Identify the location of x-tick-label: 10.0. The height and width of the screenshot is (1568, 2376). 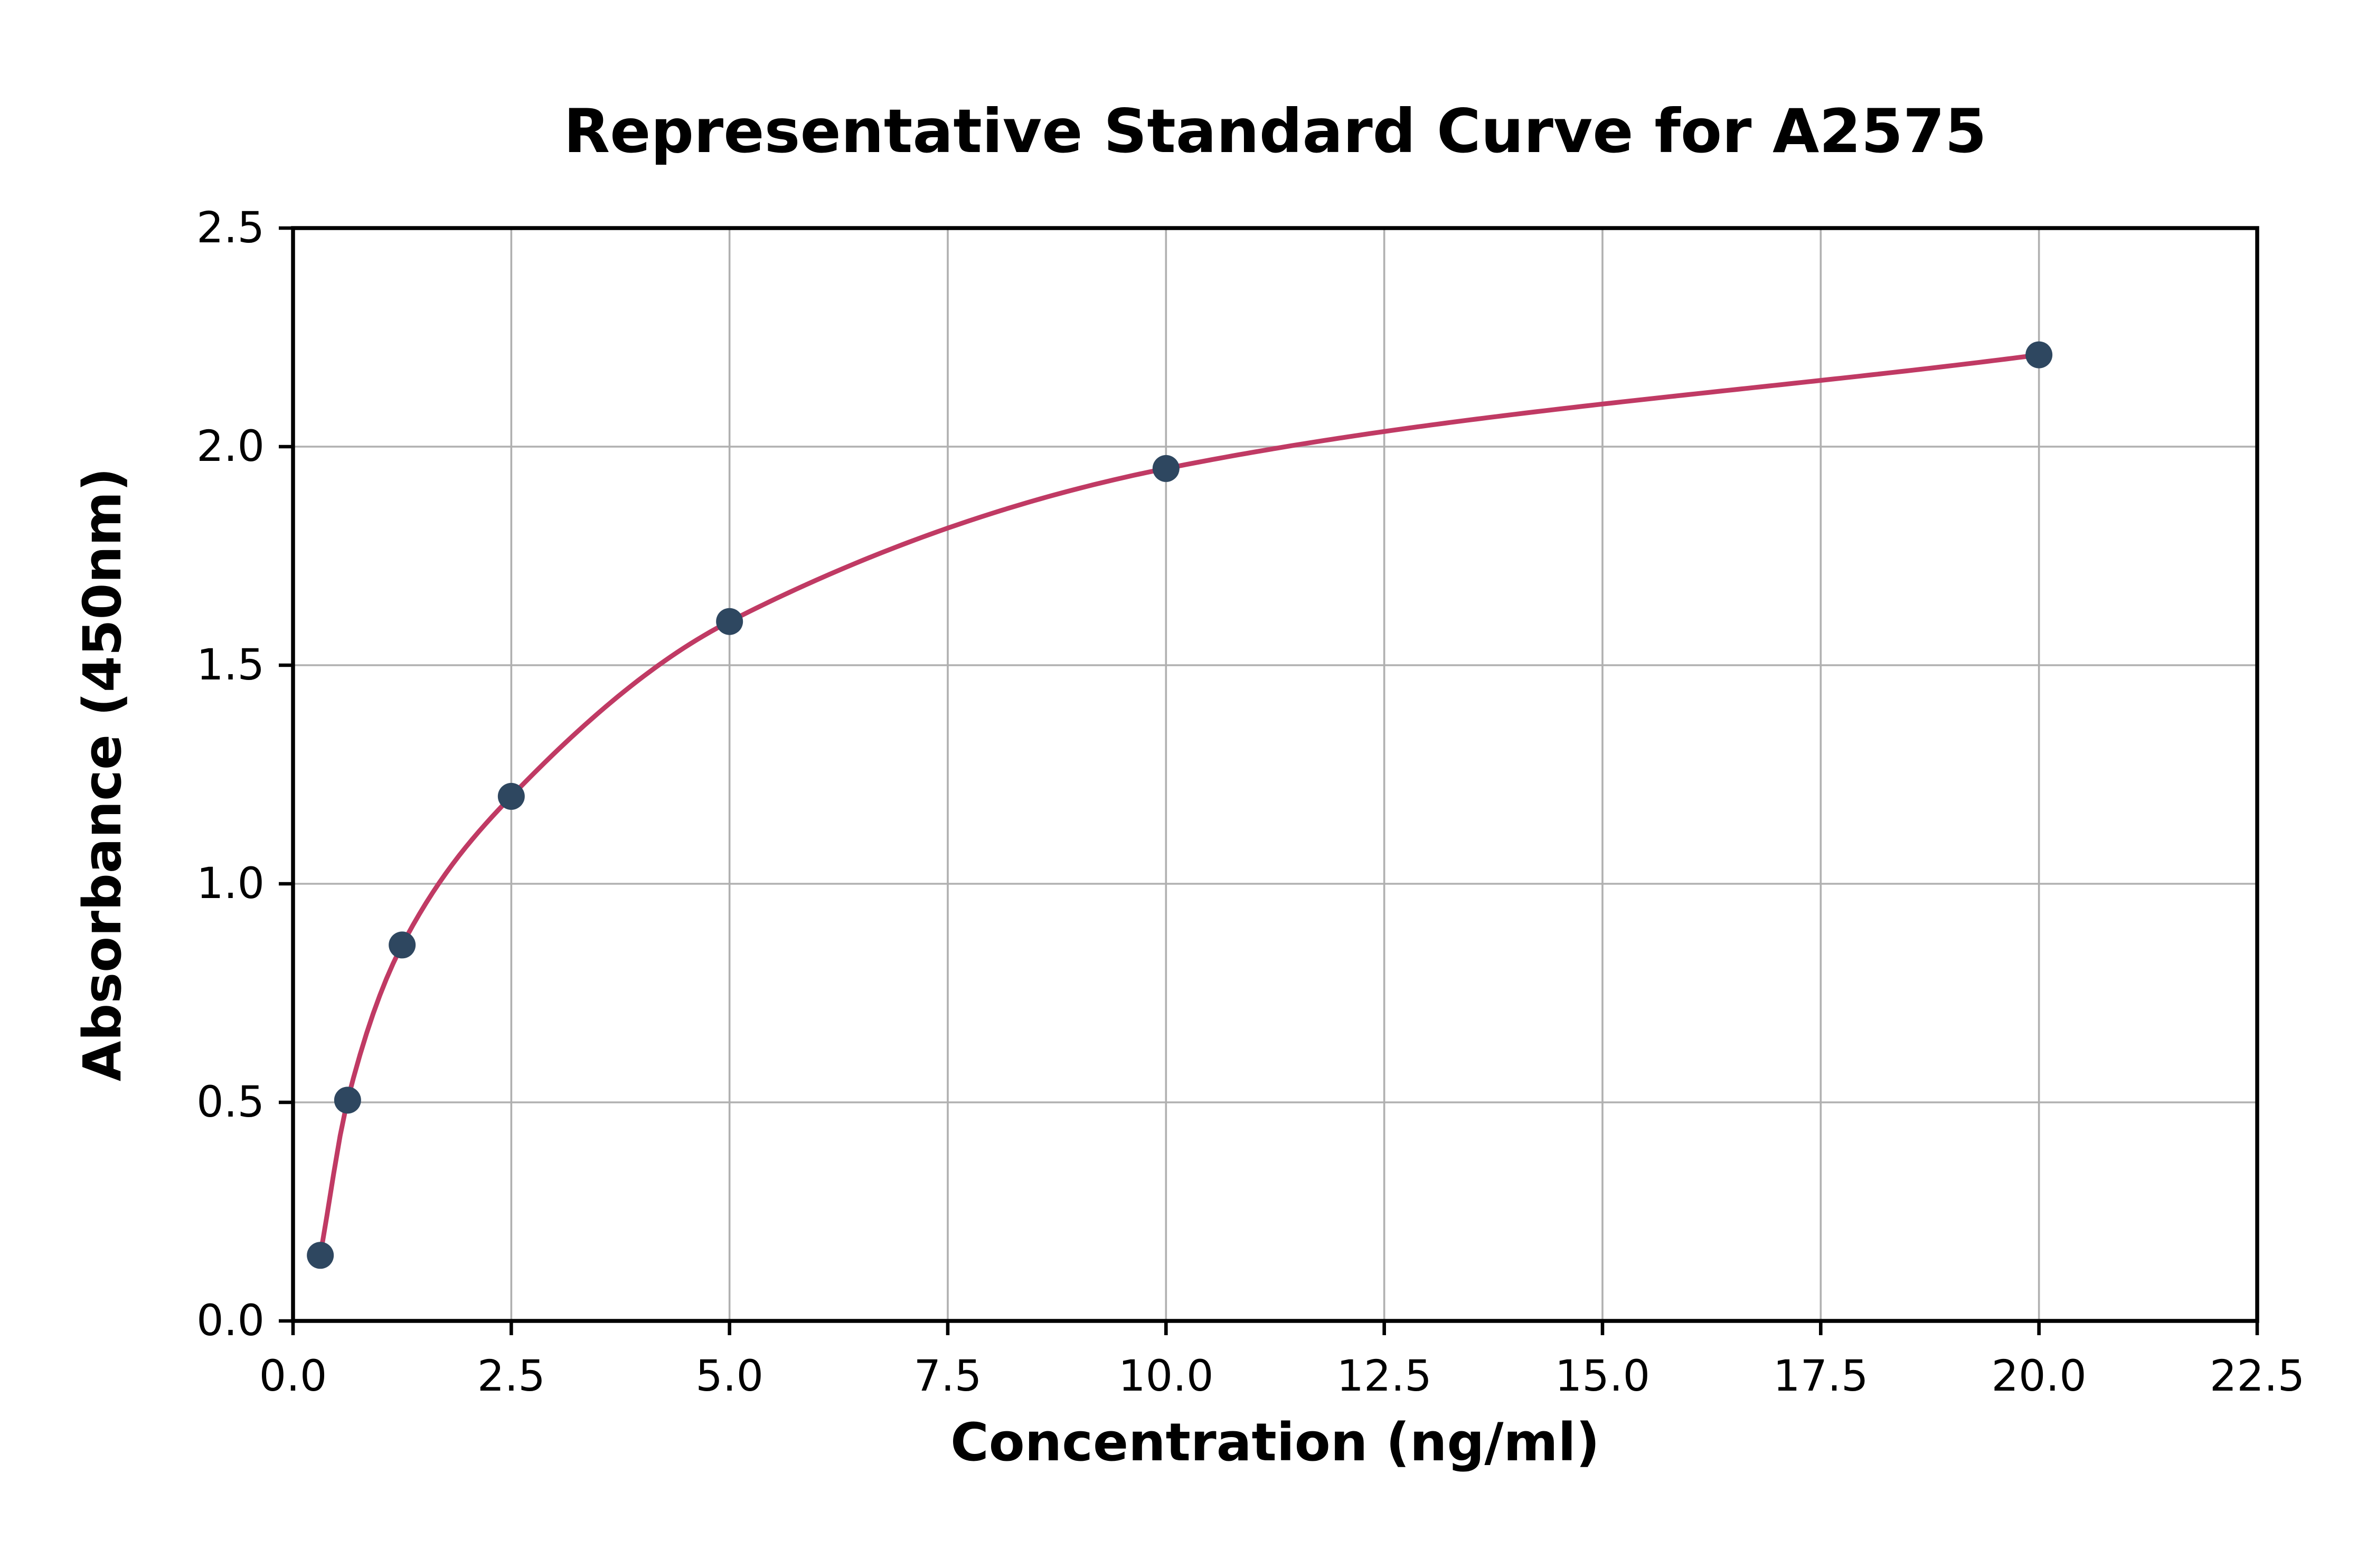
(1166, 1376).